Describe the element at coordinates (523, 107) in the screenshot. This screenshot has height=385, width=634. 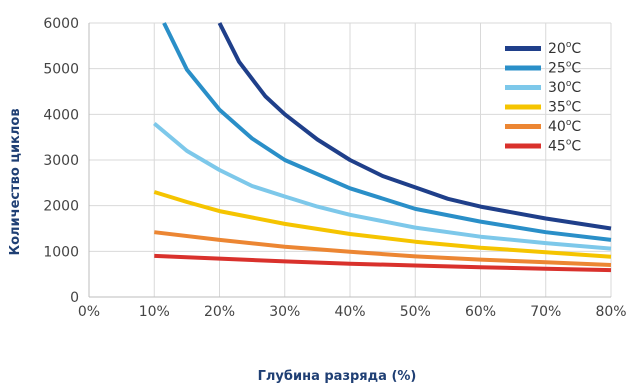
I see `legend-swatch-35c` at that location.